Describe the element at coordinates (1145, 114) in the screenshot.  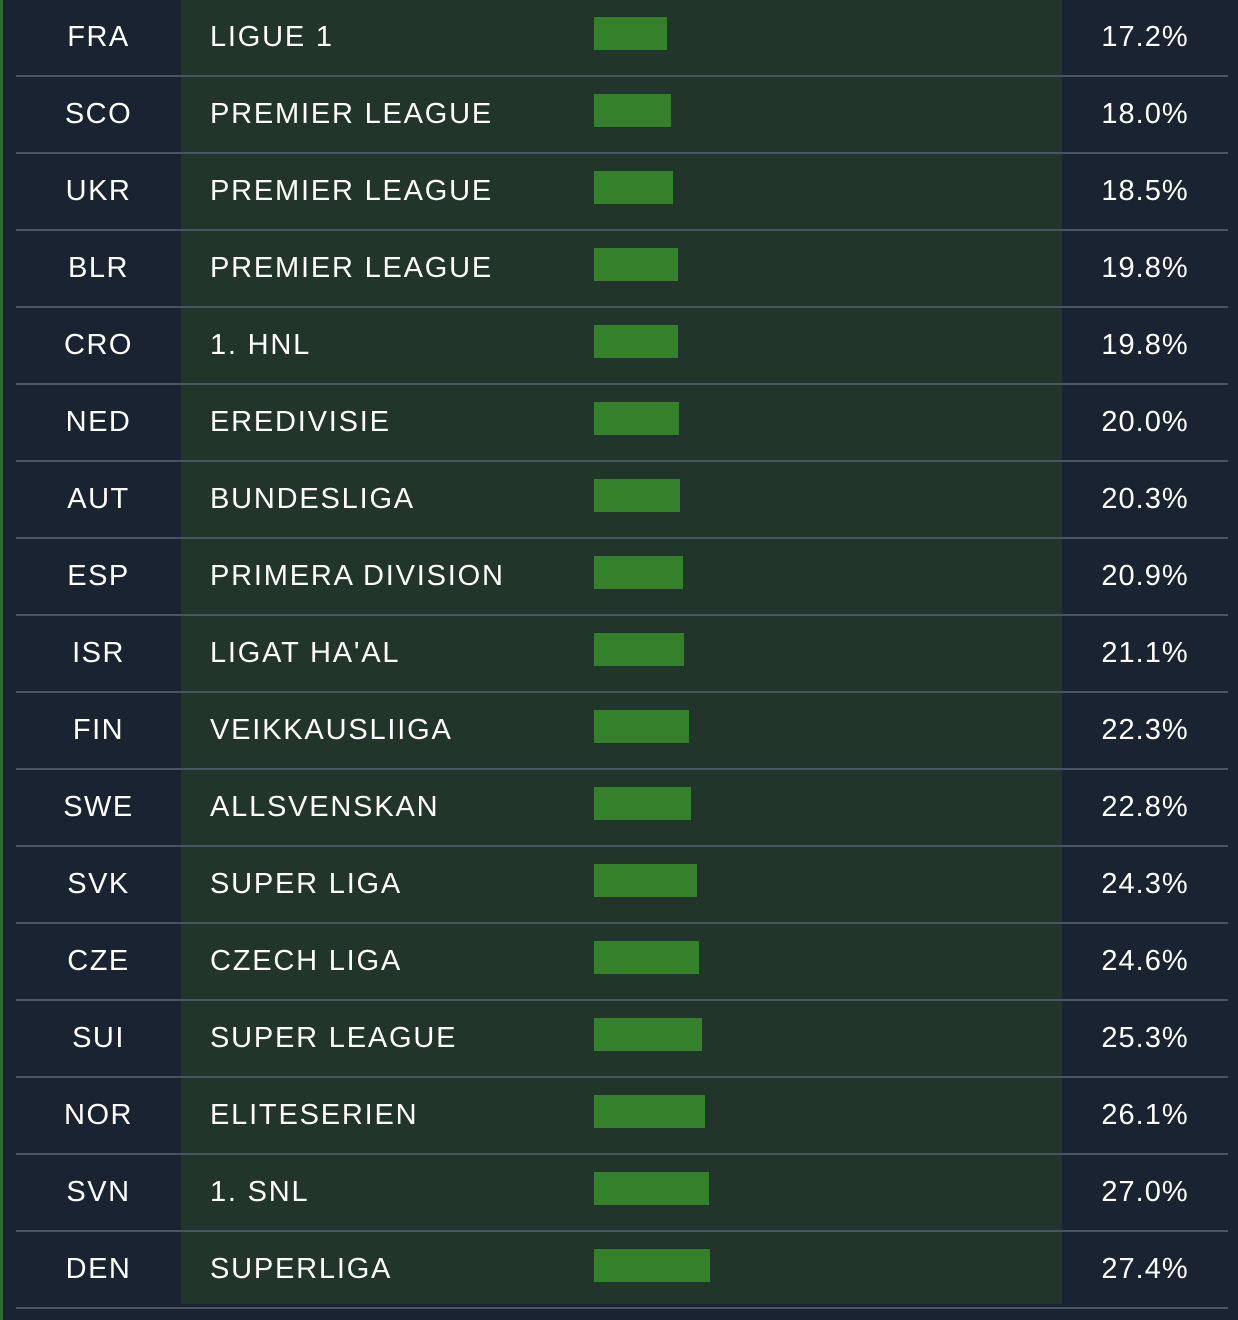
I see `percentage-label: 18.0%` at that location.